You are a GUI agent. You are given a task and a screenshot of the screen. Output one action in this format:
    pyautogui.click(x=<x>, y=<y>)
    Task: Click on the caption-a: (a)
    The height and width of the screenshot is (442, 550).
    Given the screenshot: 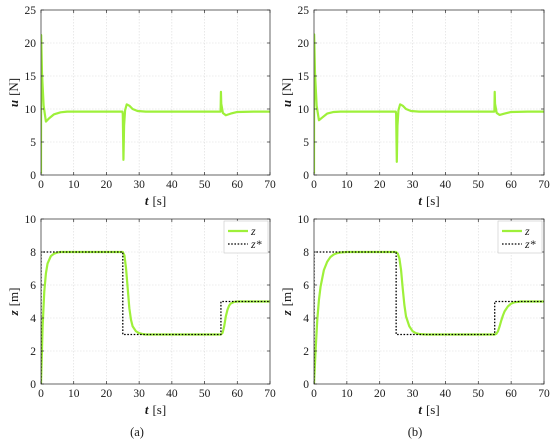 What is the action you would take?
    pyautogui.click(x=137, y=432)
    